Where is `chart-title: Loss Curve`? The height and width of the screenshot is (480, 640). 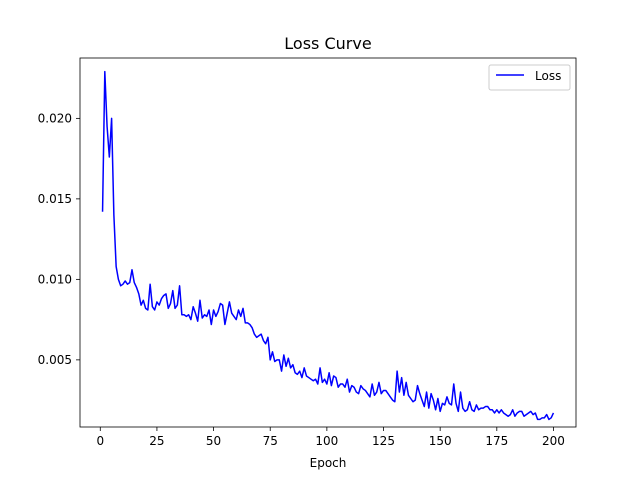
chart-title: Loss Curve is located at coordinates (327, 43).